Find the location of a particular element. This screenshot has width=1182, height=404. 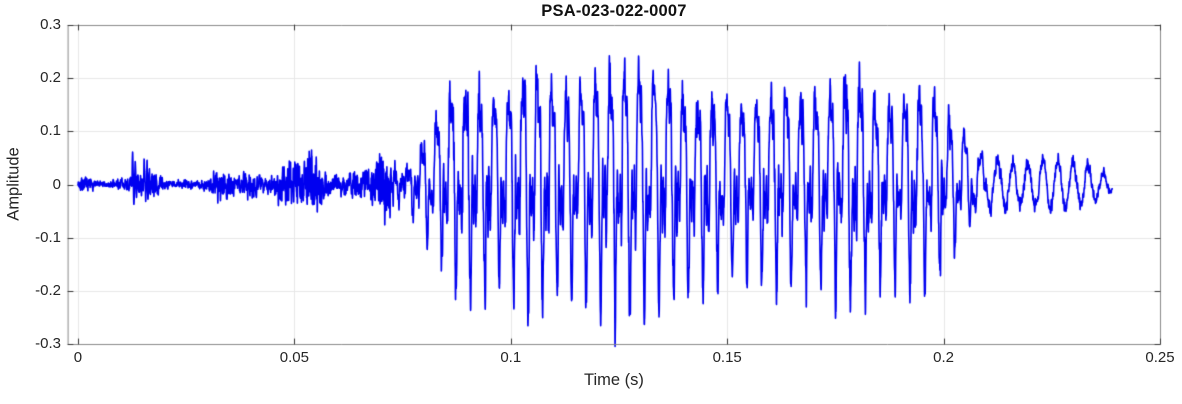

x-axis-label: Time (s) is located at coordinates (614, 380).